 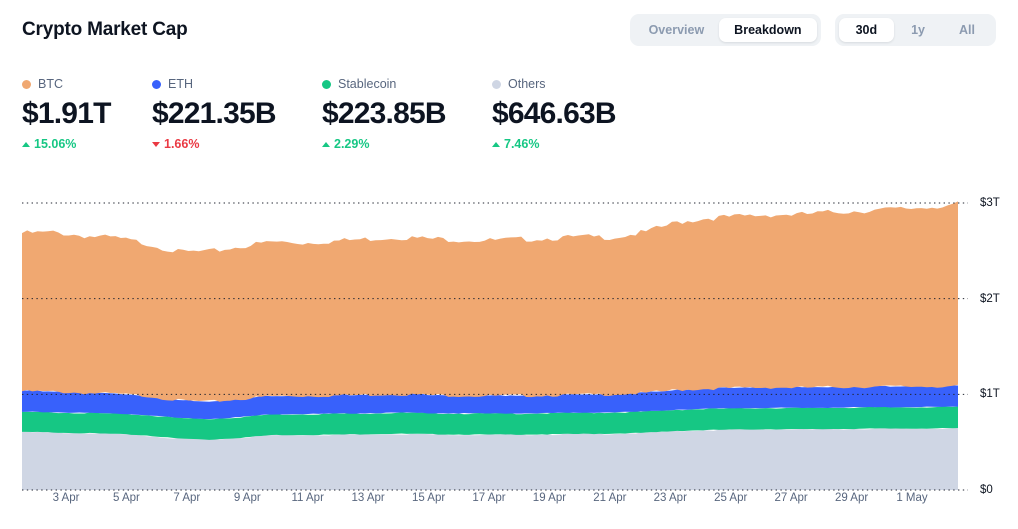 What do you see at coordinates (731, 498) in the screenshot?
I see `x-axis-label: 25 Apr` at bounding box center [731, 498].